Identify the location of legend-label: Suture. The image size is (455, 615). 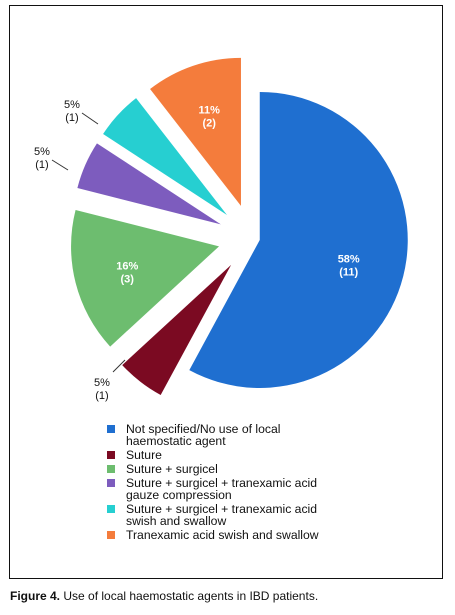
(144, 455).